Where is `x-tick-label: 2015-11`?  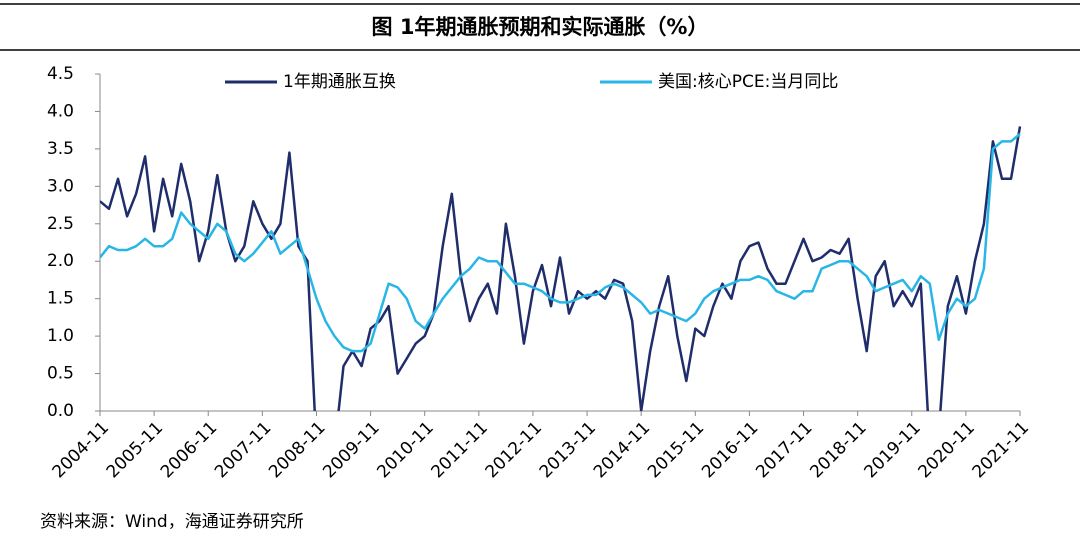
x-tick-label: 2015-11 is located at coordinates (676, 450).